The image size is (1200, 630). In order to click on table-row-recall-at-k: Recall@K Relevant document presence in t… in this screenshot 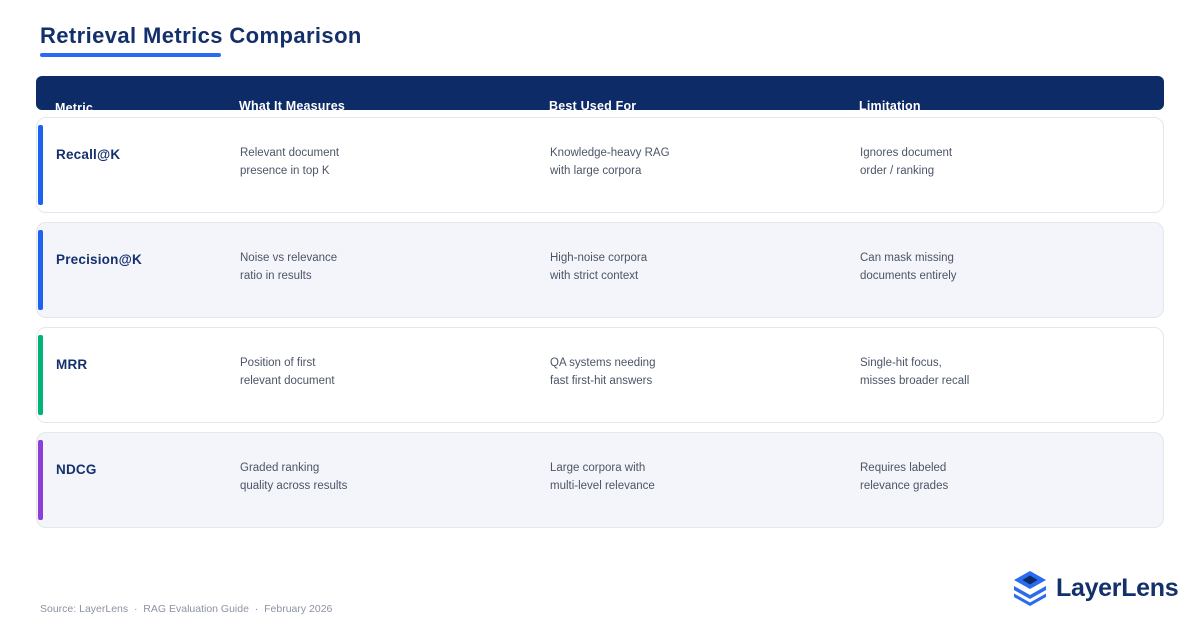, I will do `click(600, 165)`.